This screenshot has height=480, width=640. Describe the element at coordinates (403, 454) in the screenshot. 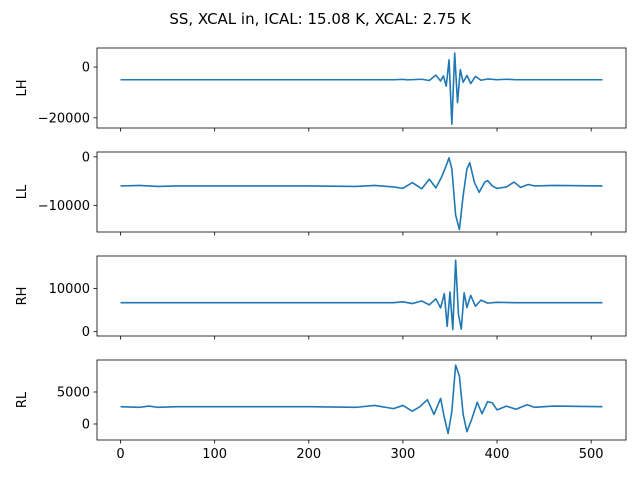

I see `x-tick-label: 300` at that location.